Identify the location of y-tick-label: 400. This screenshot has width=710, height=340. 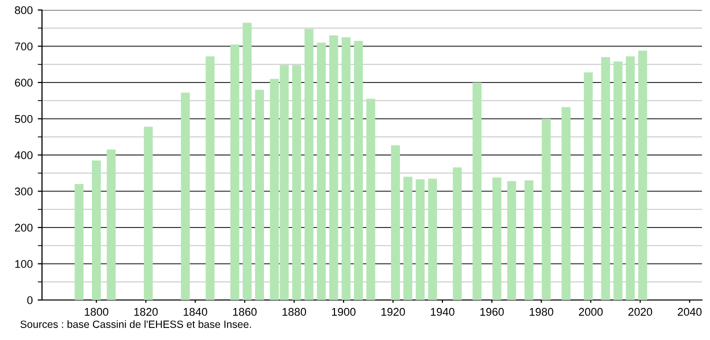
(23, 155).